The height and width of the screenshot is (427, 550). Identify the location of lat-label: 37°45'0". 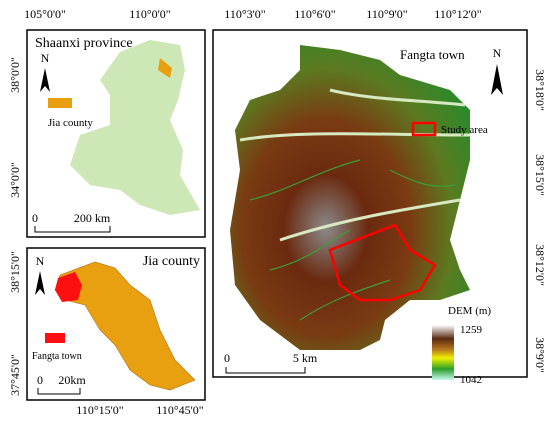
(15, 375).